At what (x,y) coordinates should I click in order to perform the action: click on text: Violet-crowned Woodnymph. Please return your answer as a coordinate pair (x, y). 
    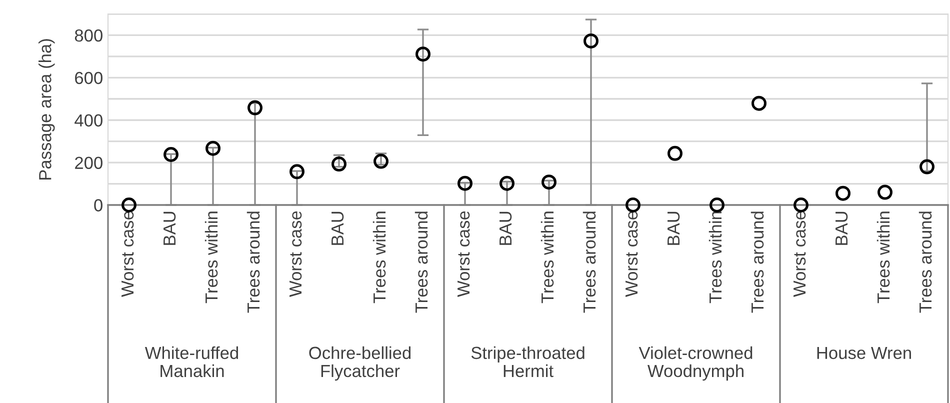
    Looking at the image, I should click on (695, 363).